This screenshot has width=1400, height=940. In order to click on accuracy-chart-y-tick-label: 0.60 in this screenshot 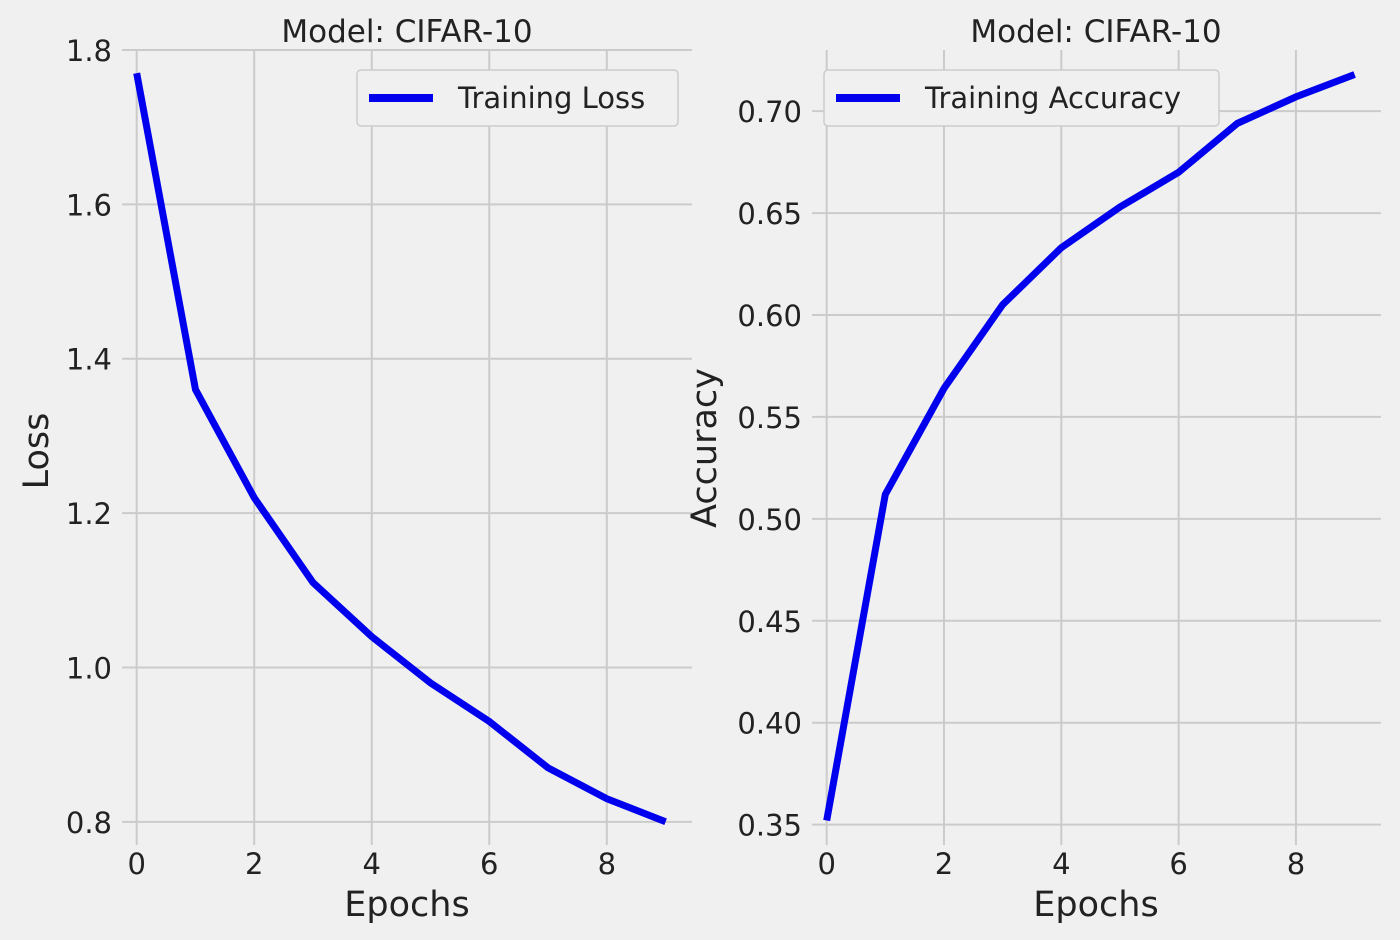, I will do `click(769, 316)`.